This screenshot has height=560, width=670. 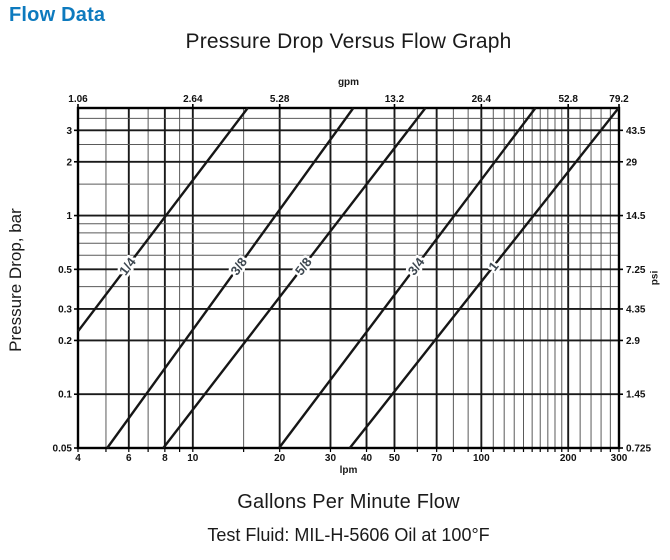 I want to click on xtick-label-20: 20, so click(x=280, y=458).